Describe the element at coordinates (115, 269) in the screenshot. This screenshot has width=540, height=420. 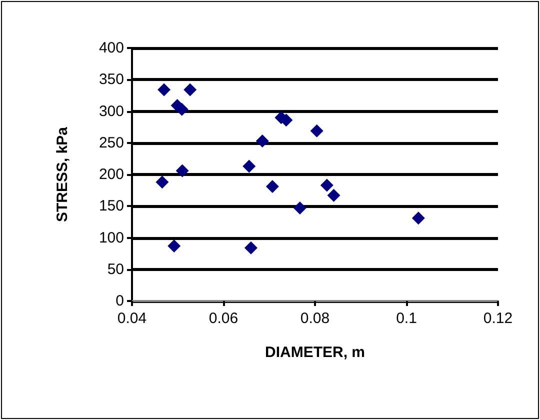
I see `y-tick-label: 50` at that location.